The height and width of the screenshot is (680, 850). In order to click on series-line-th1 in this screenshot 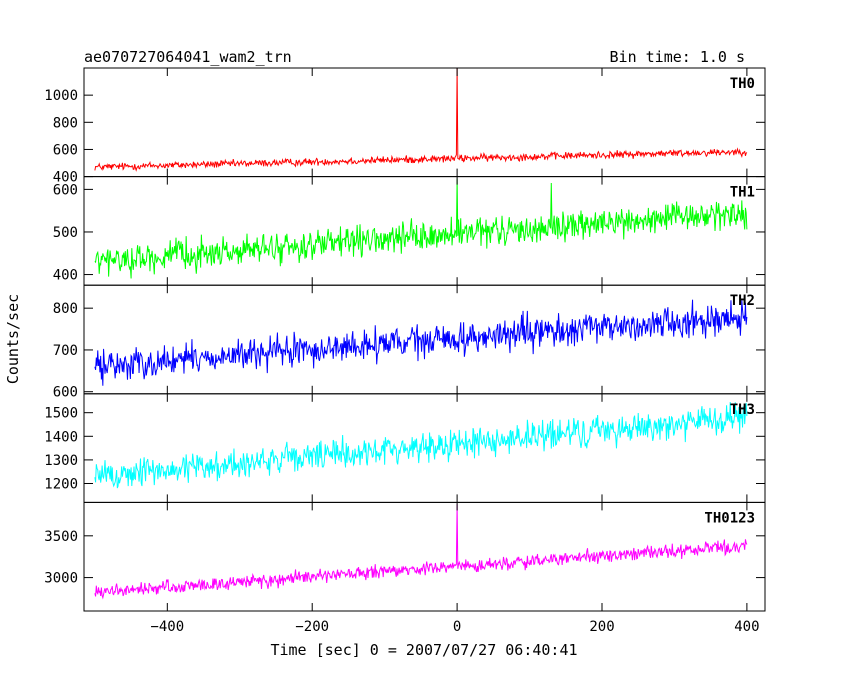, I will do `click(421, 228)`.